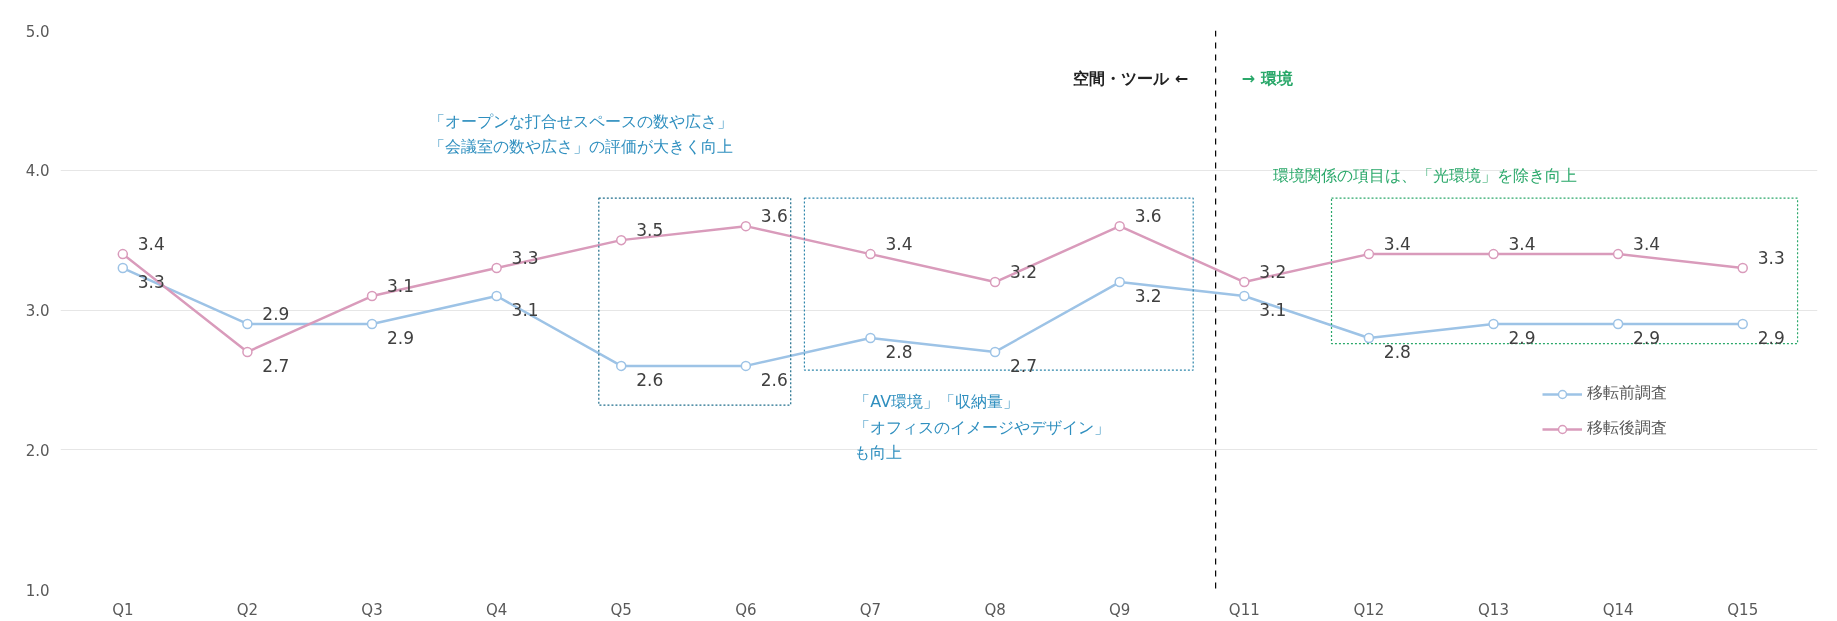 Image resolution: width=1837 pixels, height=621 pixels. I want to click on x-tick-label: Q7, so click(870, 609).